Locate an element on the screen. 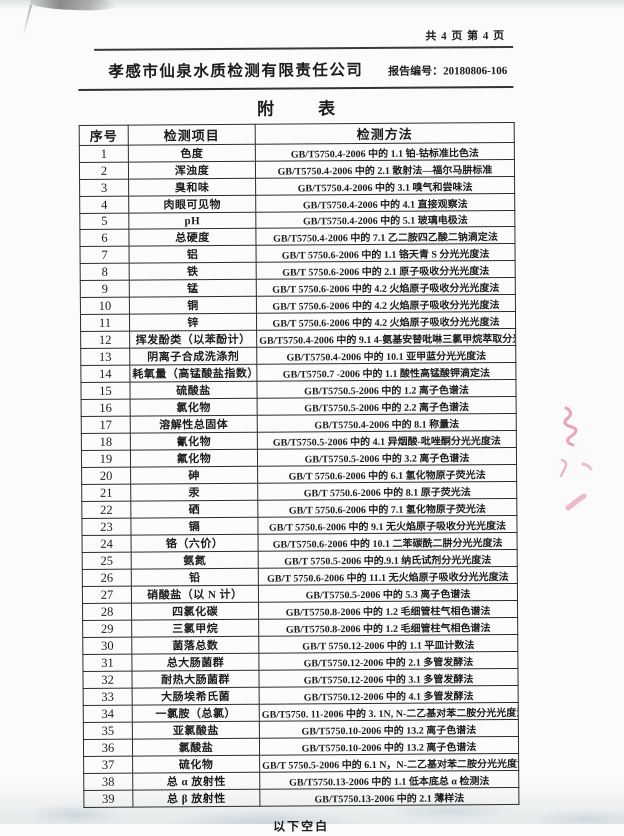 This screenshot has height=836, width=624. row-index-cell: 24 is located at coordinates (107, 544).